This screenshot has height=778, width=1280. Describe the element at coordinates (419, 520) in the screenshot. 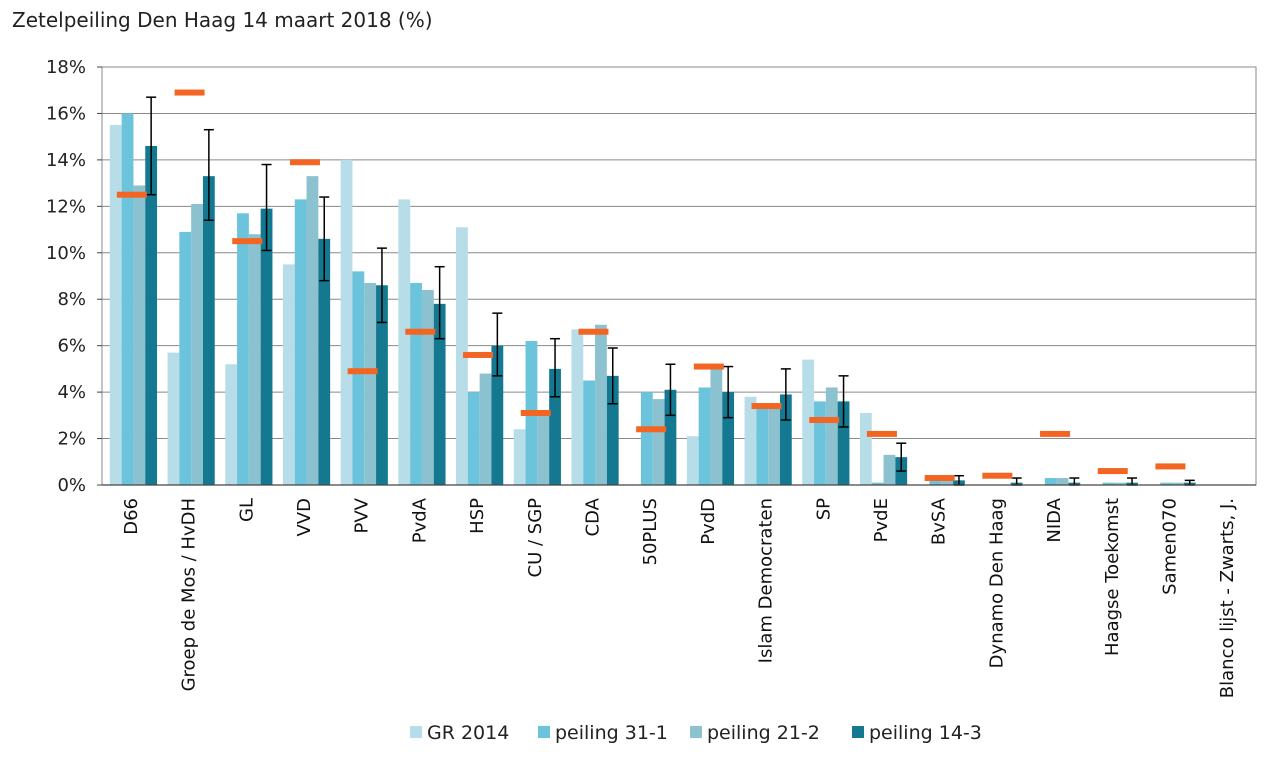

I see `x-tick-label: PvdA` at that location.